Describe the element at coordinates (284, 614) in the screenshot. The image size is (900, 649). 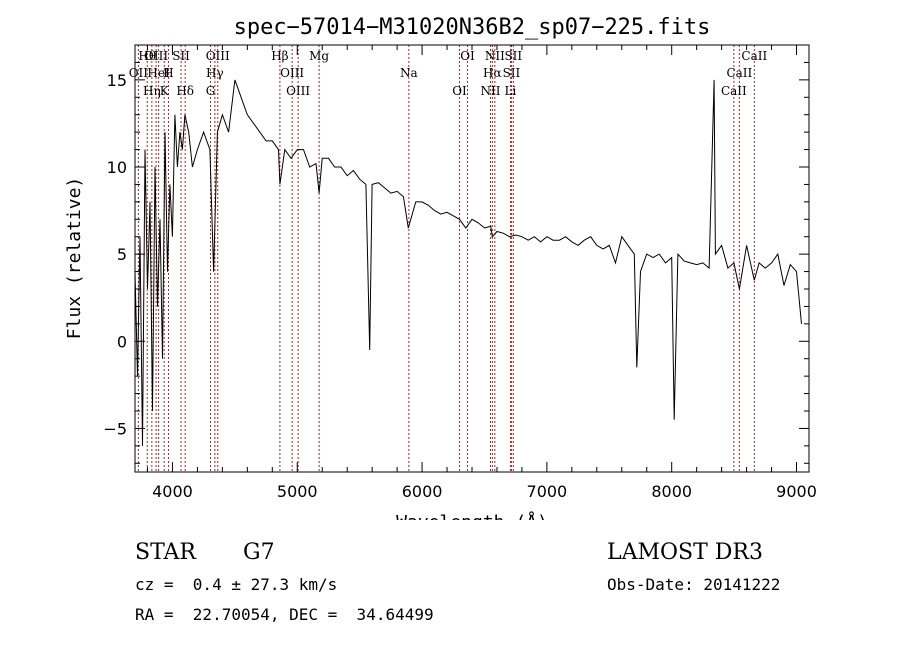
I see `sky-coordinates: RA = 22.70054, DEC = 34.64499` at that location.